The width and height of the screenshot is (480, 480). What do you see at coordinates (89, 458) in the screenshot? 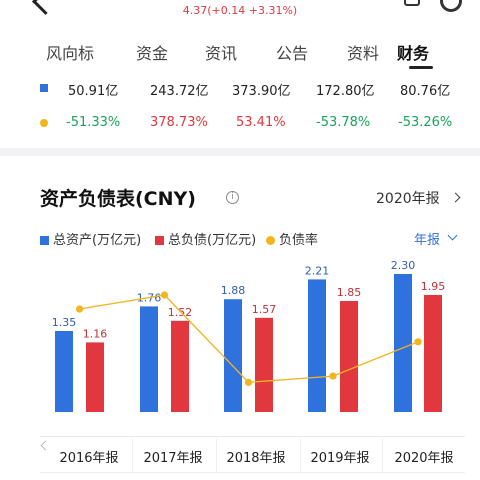
I see `x-tick-label: 2016年报` at bounding box center [89, 458].